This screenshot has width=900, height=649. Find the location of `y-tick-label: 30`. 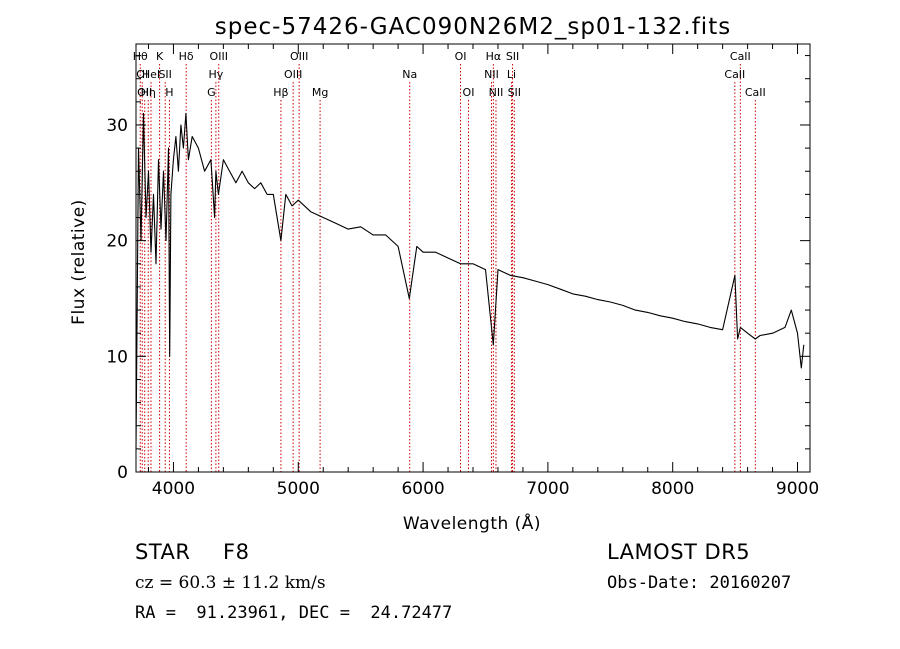

y-tick-label: 30 is located at coordinates (117, 126).